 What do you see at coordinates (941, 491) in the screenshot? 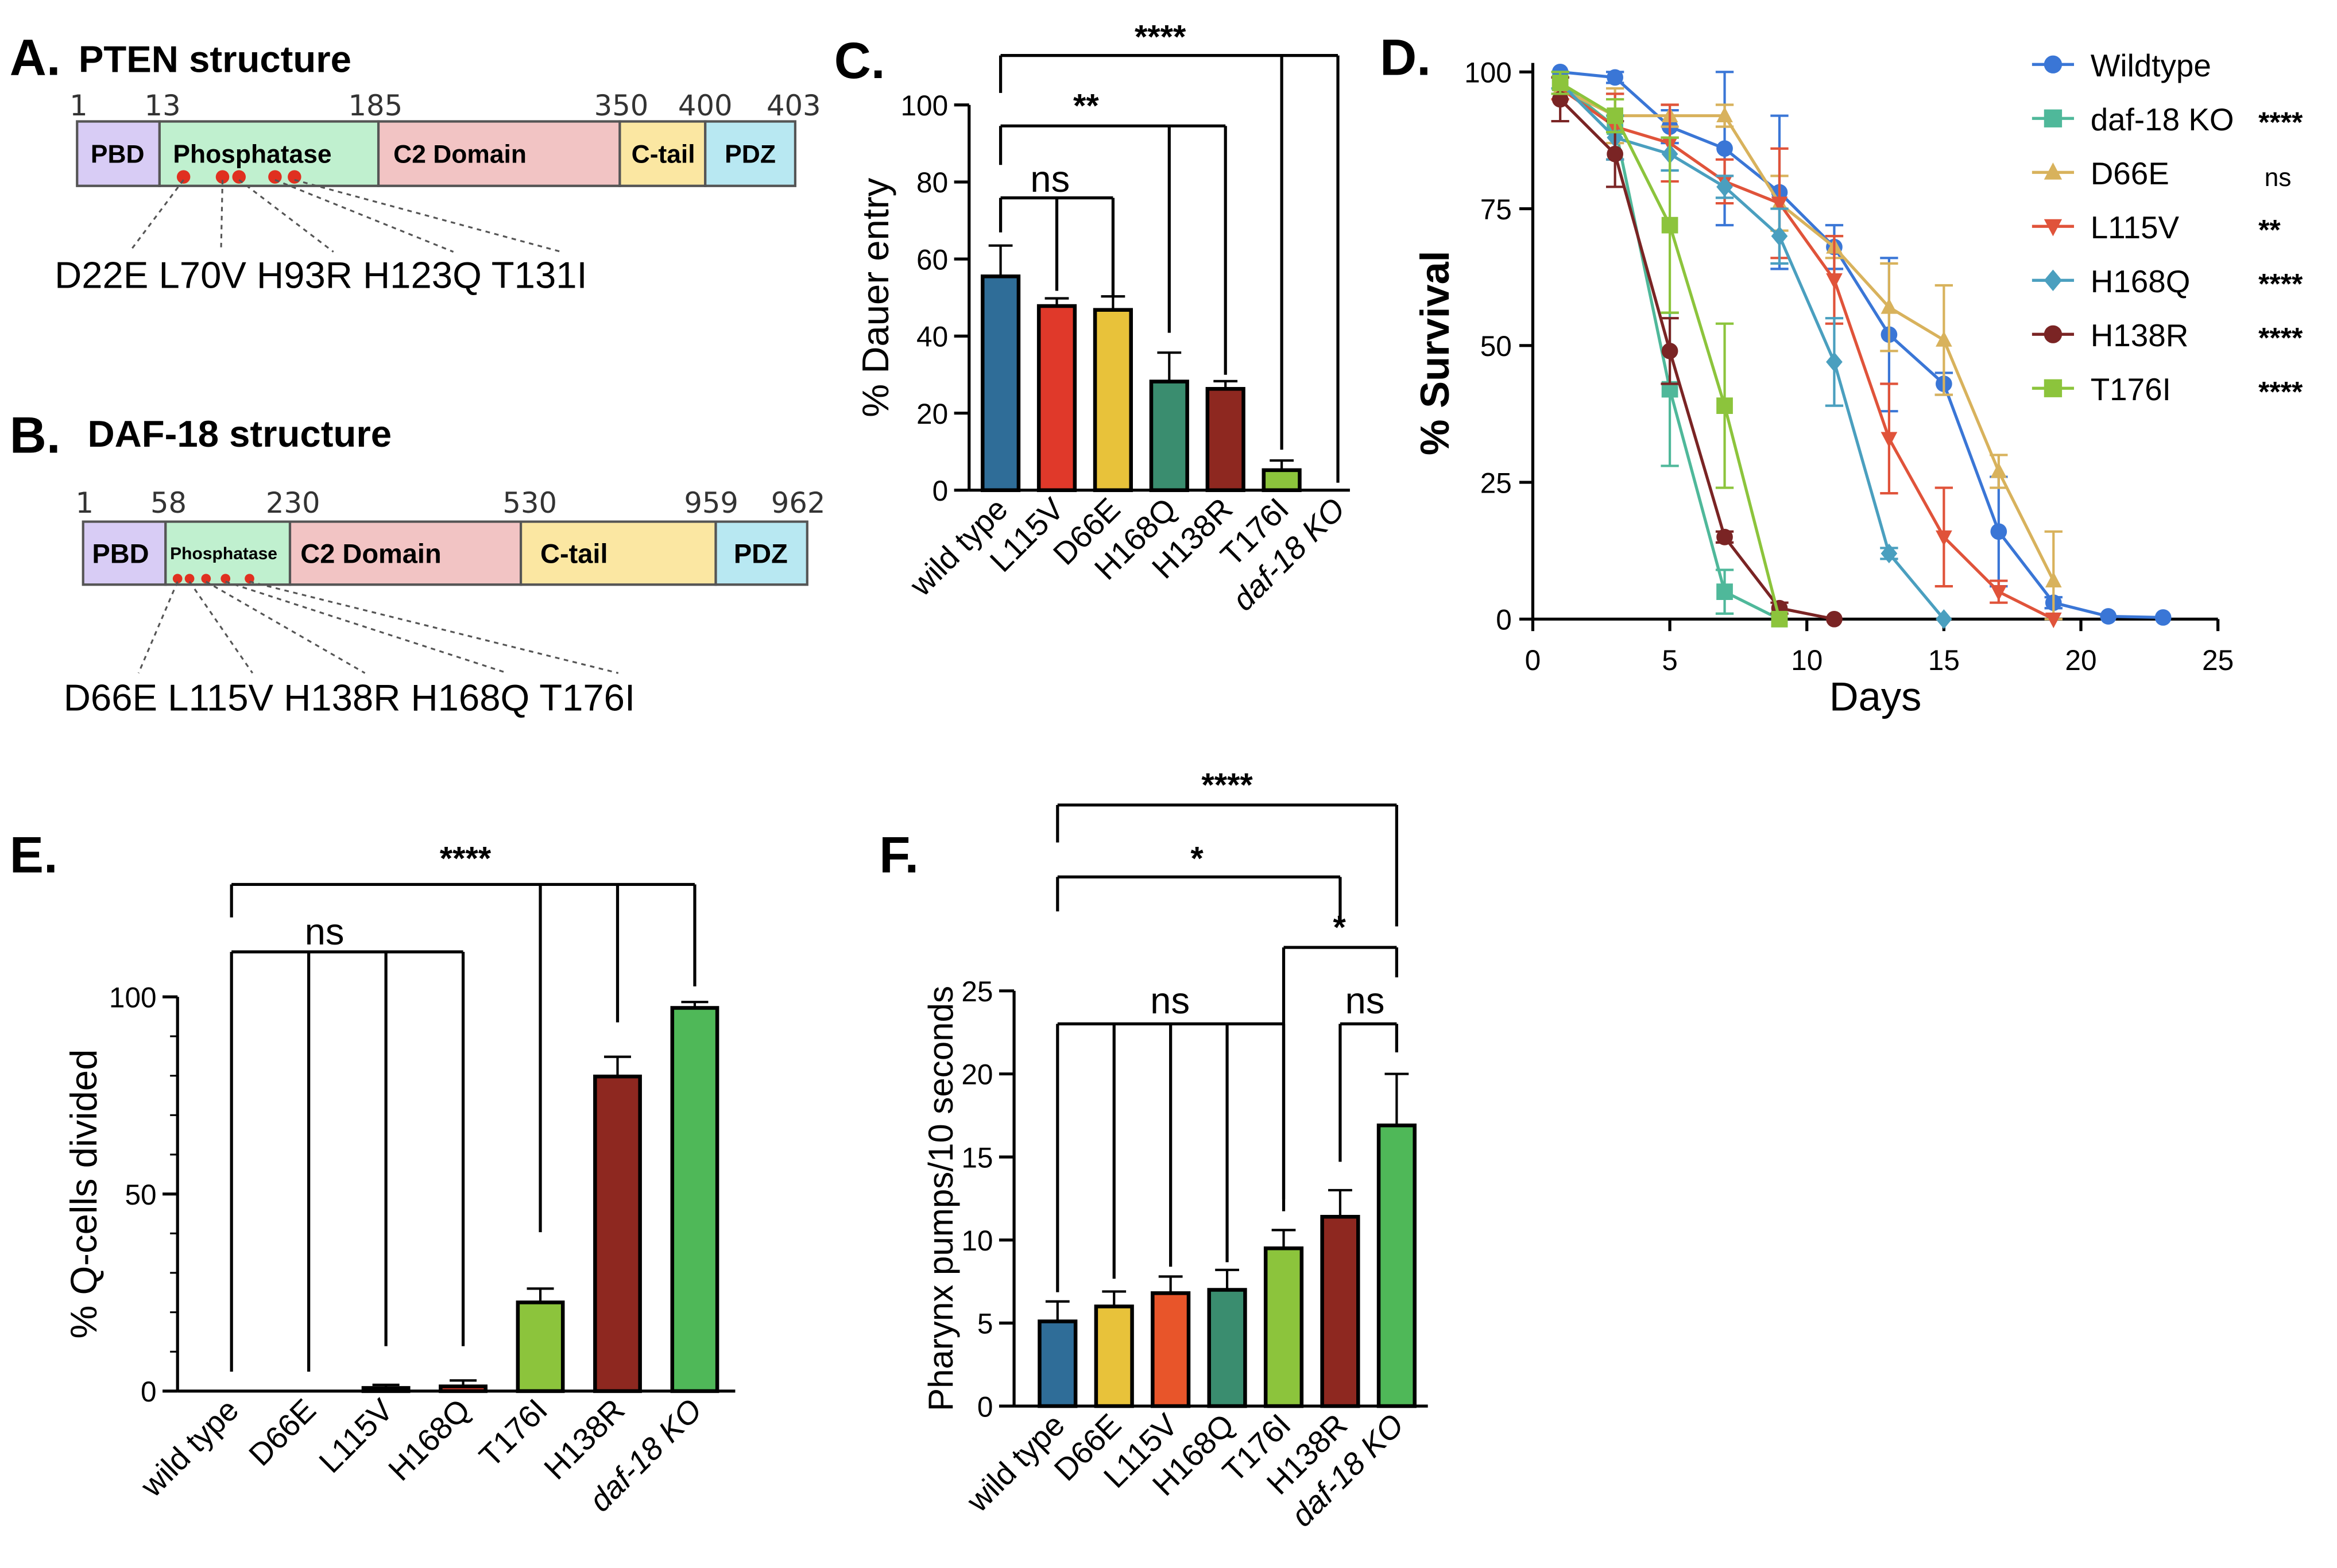
I see `dauer-y-tick-label: 0` at bounding box center [941, 491].